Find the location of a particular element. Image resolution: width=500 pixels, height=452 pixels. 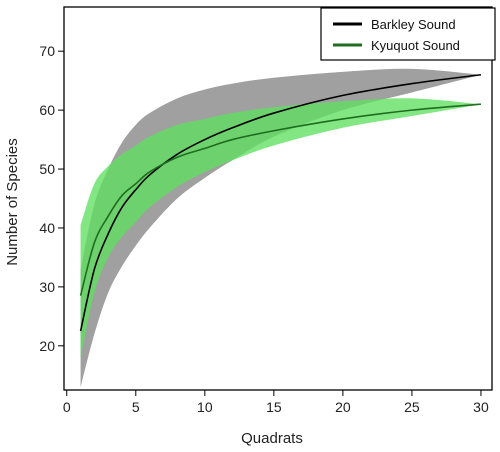

legend: Barkley Sound Kyuquot Sound is located at coordinates (408, 34).